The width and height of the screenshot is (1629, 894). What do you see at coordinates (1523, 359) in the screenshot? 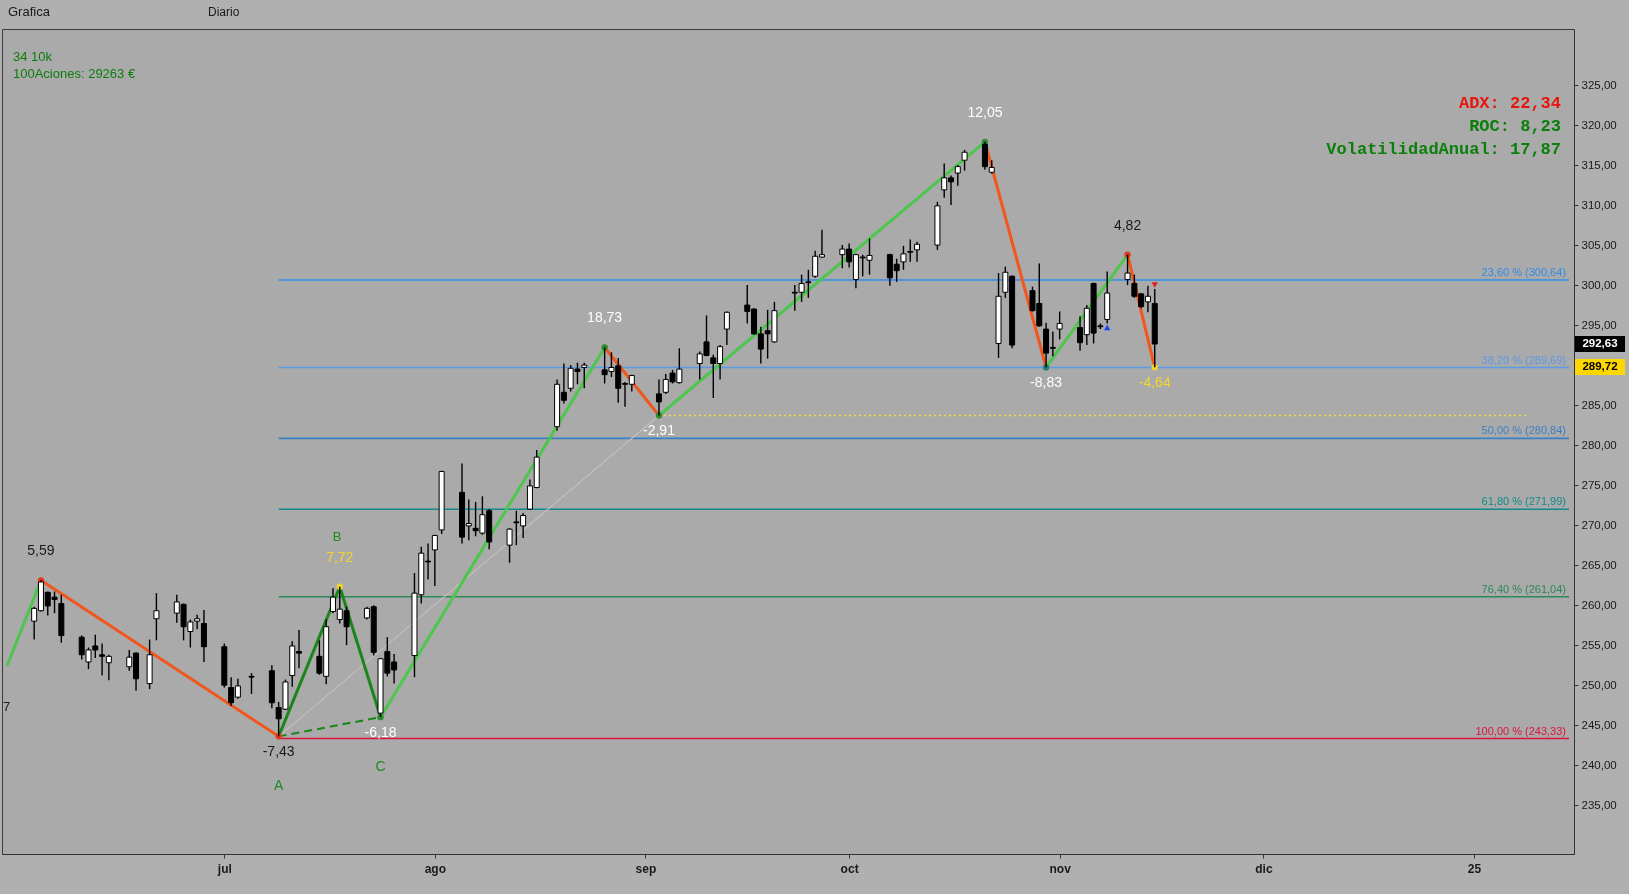
I see `series-label: 38,20 % (289,69)` at bounding box center [1523, 359].